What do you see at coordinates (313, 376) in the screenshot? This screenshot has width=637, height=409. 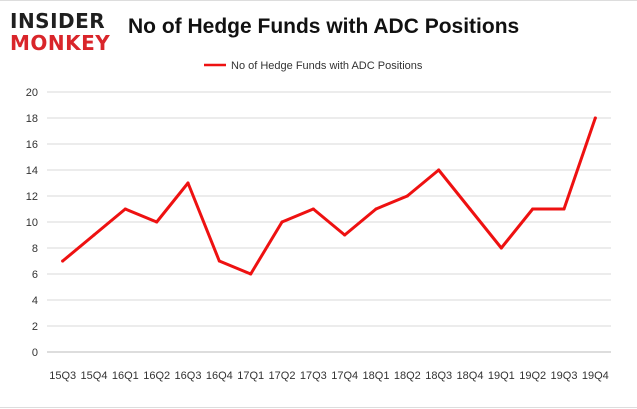 I see `x-tick-label-17q3: 17Q3` at bounding box center [313, 376].